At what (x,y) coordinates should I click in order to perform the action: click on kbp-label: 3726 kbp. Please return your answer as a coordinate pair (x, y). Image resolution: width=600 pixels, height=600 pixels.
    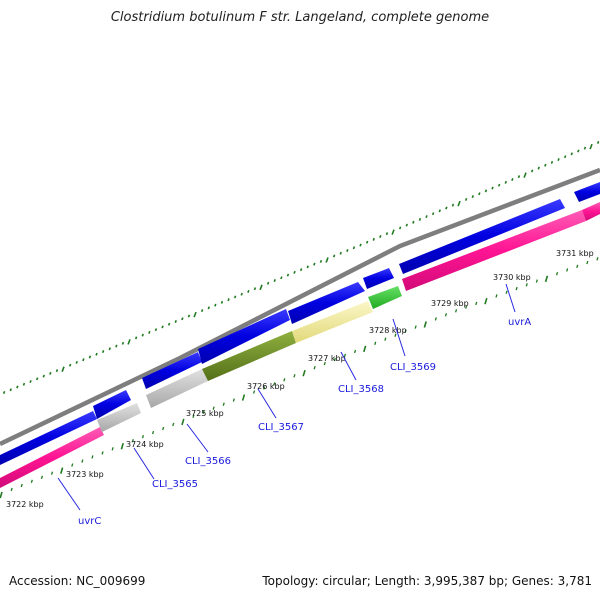
    Looking at the image, I should click on (266, 386).